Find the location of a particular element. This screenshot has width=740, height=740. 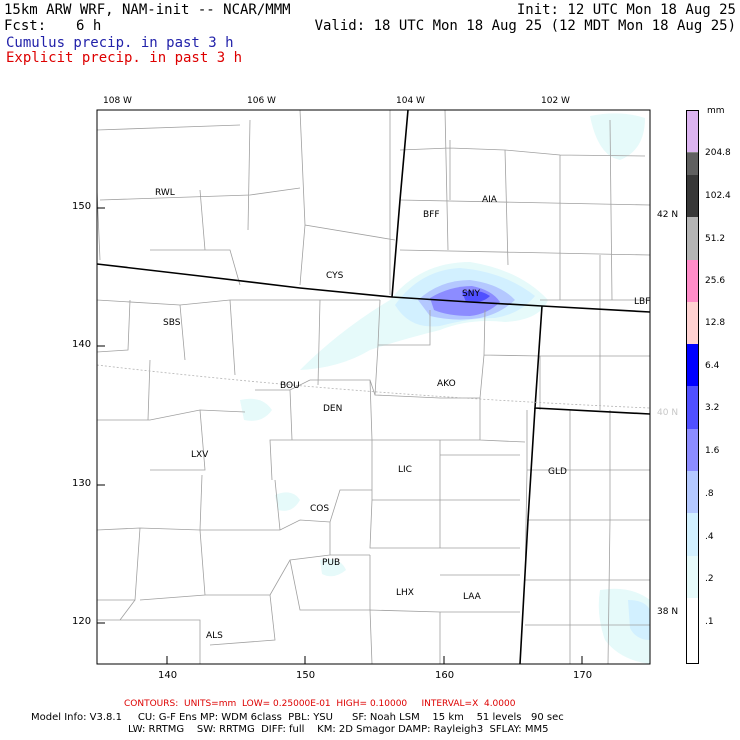

y-tick-label: 150 is located at coordinates (82, 206).